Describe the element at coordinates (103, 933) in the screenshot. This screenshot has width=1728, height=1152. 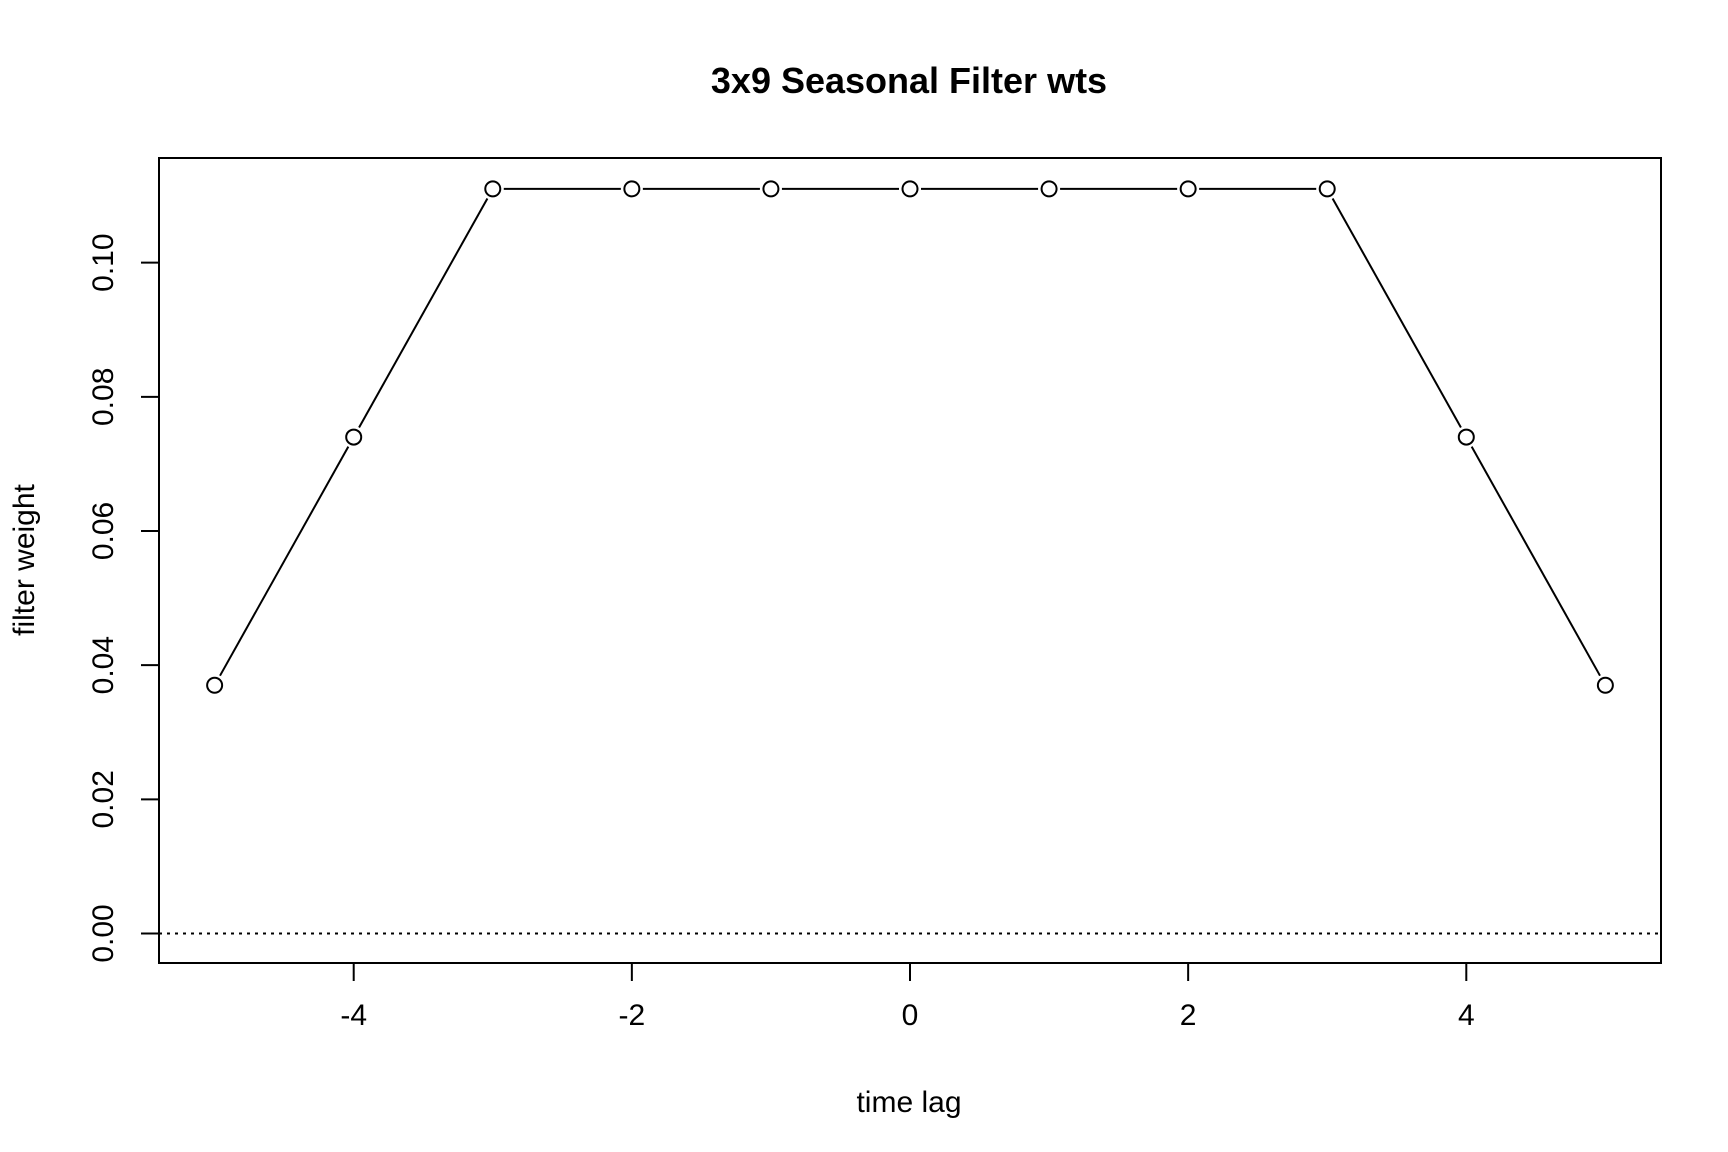
I see `y-tick-label: 0.00` at that location.